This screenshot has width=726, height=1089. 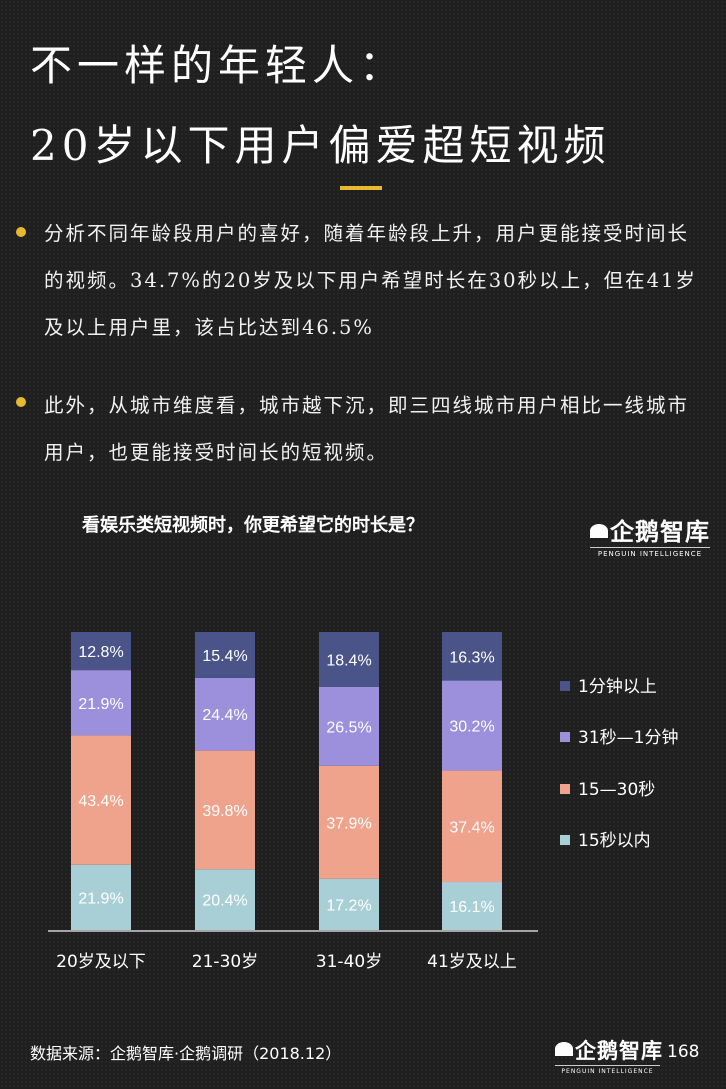 I want to click on bar-value-label: 37.4%, so click(x=471, y=827).